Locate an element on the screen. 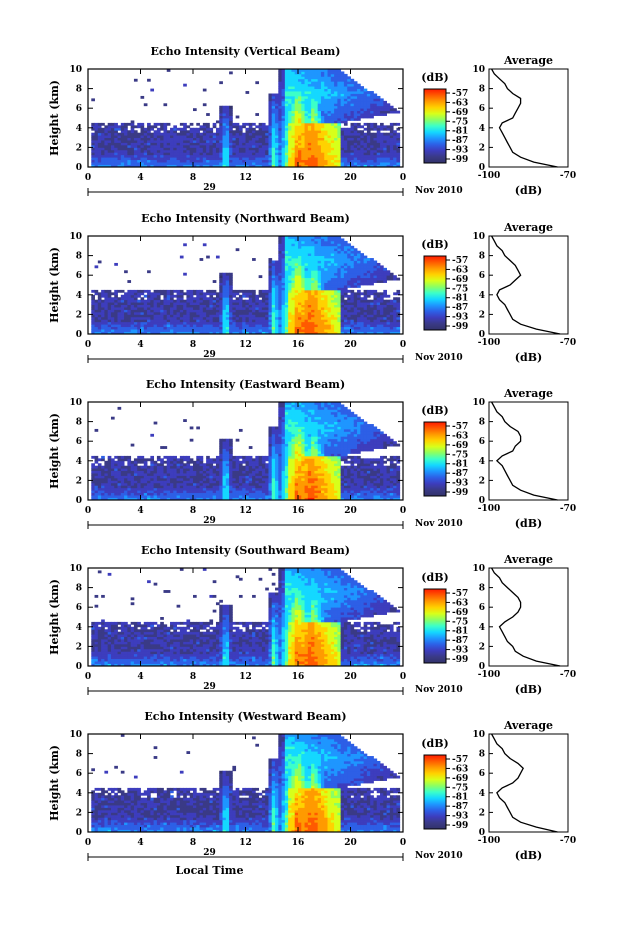  colorbar-unit: (dB) is located at coordinates (434, 244).